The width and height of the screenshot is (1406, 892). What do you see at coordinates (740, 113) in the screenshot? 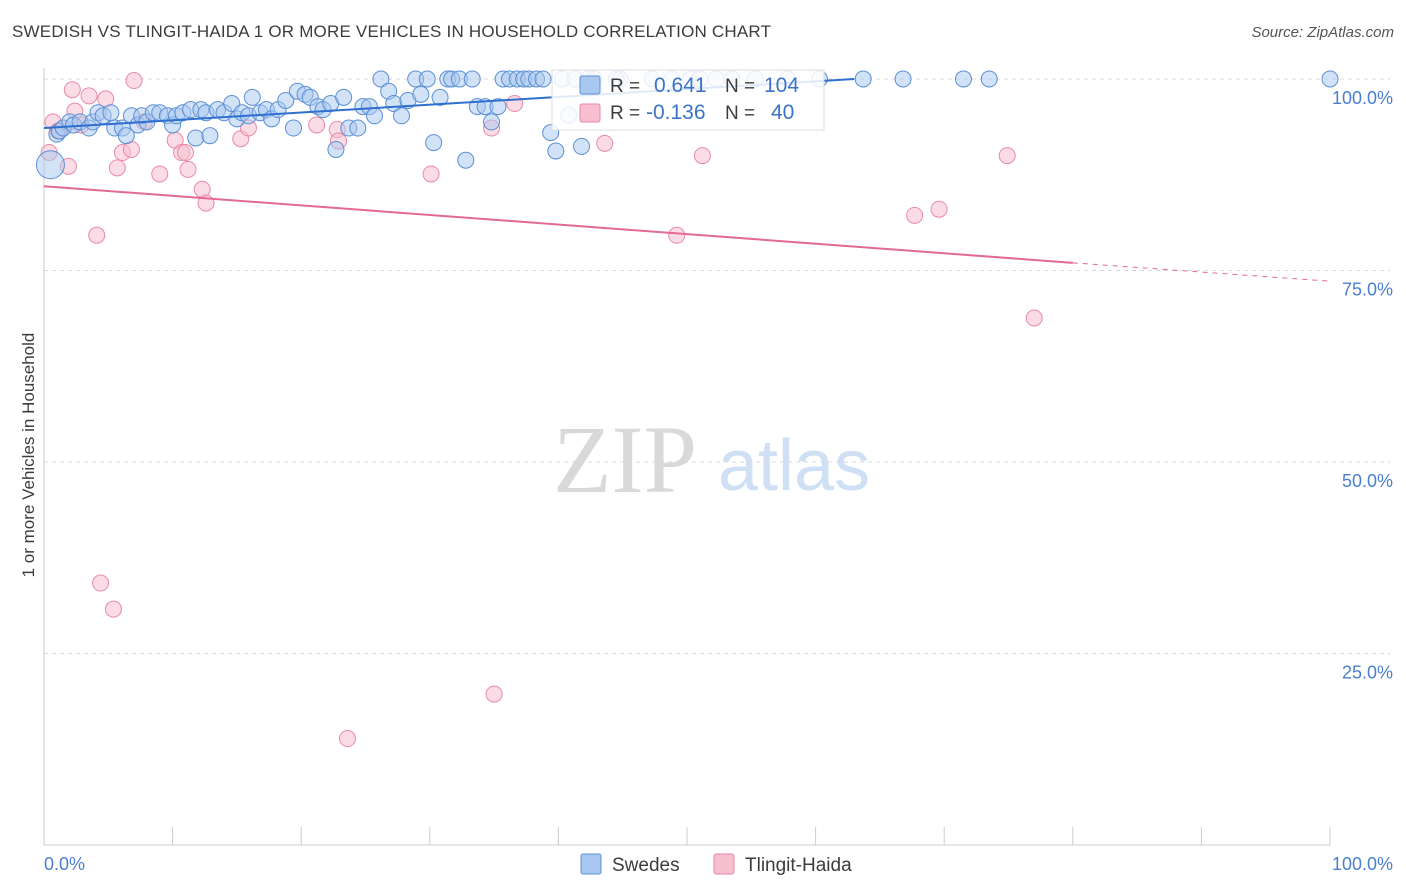
I see `stats-n-label-tlingit: N =` at bounding box center [740, 113].